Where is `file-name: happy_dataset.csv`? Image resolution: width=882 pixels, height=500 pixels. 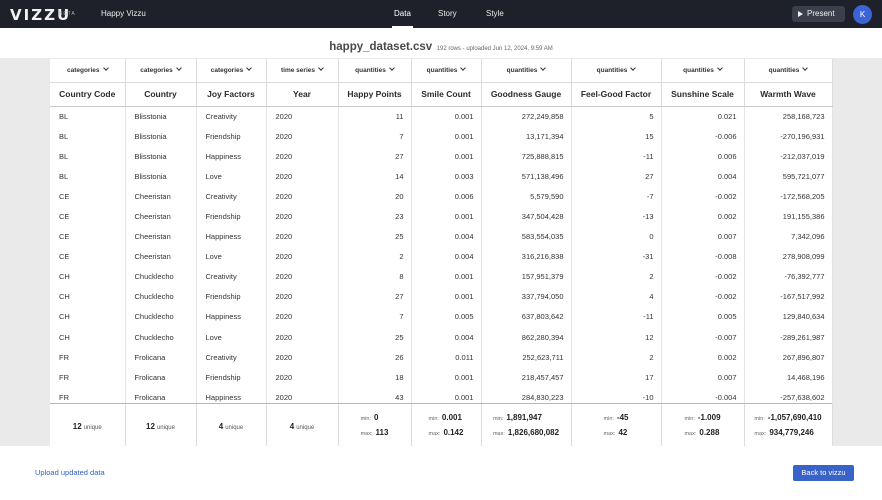 file-name: happy_dataset.csv is located at coordinates (381, 47).